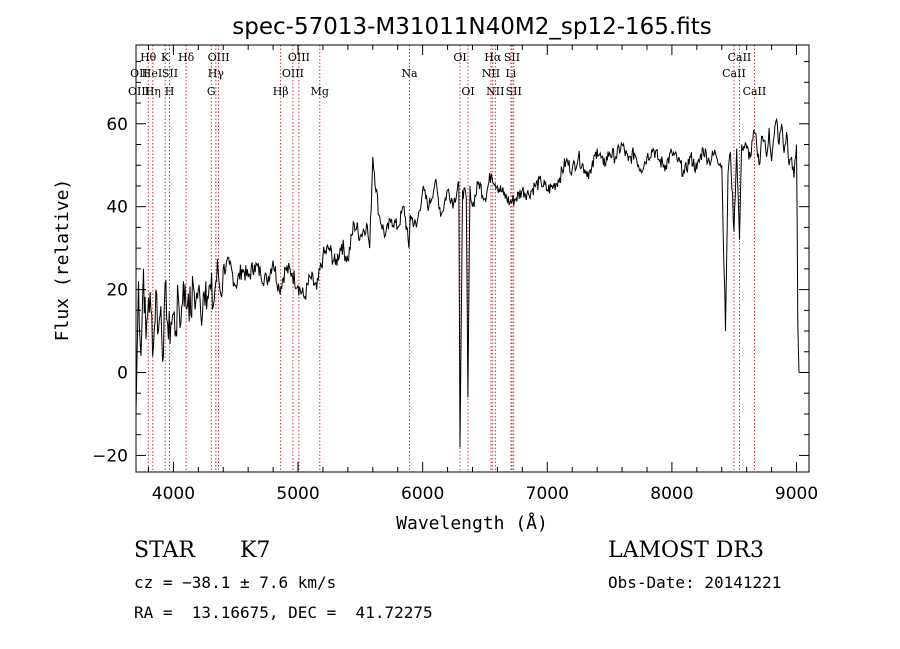 The width and height of the screenshot is (900, 649). I want to click on x-axis-label: Wavelength (Å), so click(472, 523).